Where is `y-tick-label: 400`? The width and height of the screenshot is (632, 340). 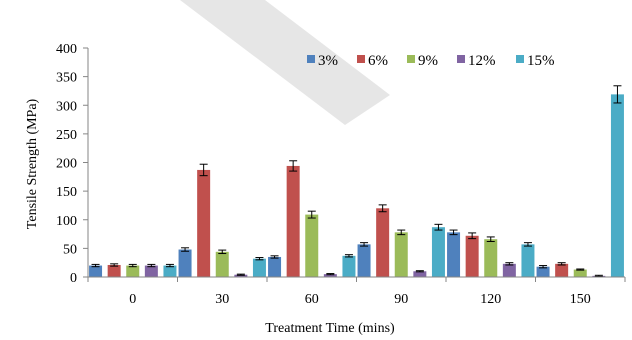
y-tick-label: 400 is located at coordinates (66, 49).